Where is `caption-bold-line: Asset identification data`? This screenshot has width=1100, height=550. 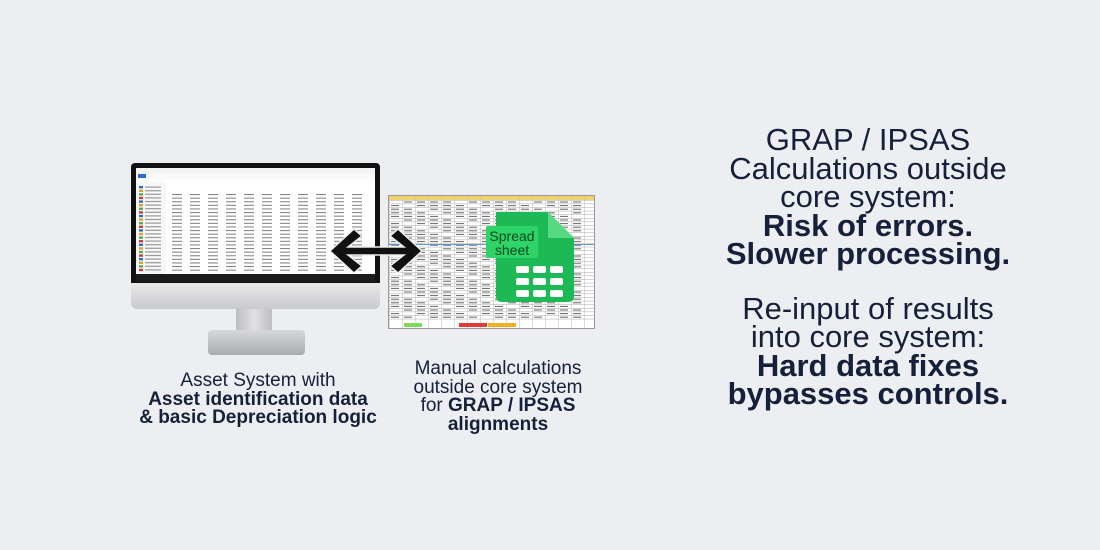
caption-bold-line: Asset identification data is located at coordinates (258, 399).